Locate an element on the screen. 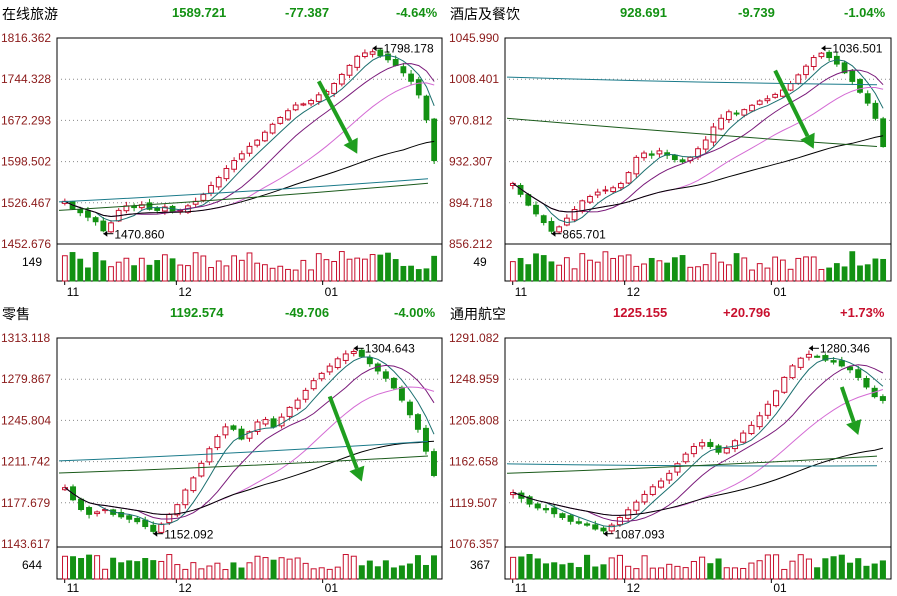 Image resolution: width=897 pixels, height=596 pixels. volume-axis-label: 149 is located at coordinates (32, 262).